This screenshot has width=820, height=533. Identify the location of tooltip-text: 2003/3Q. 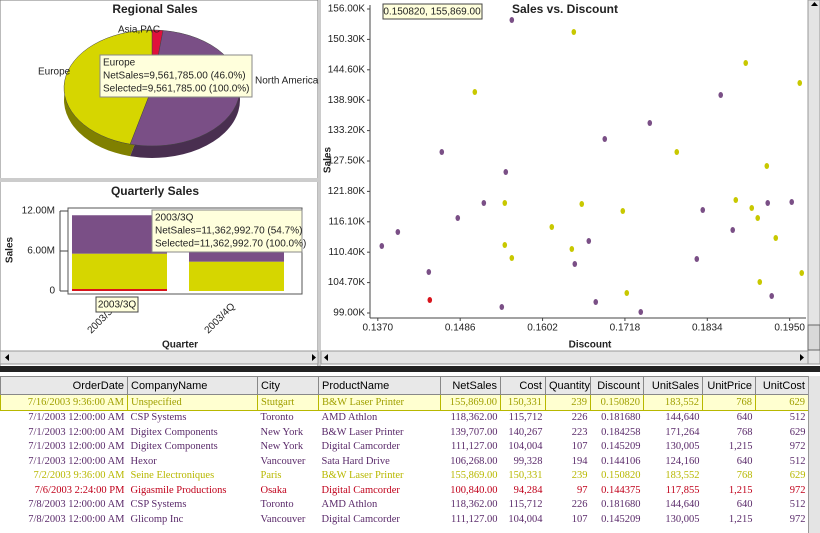
(174, 218).